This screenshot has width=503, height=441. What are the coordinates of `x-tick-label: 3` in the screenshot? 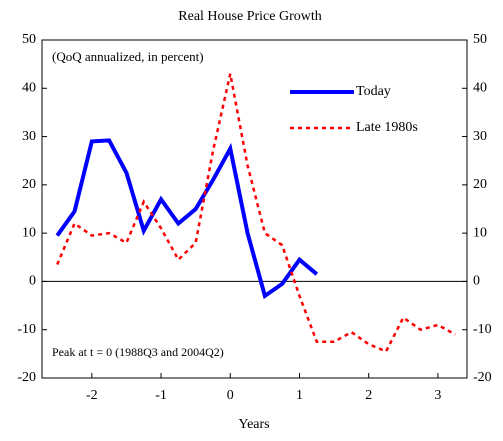 It's located at (437, 395).